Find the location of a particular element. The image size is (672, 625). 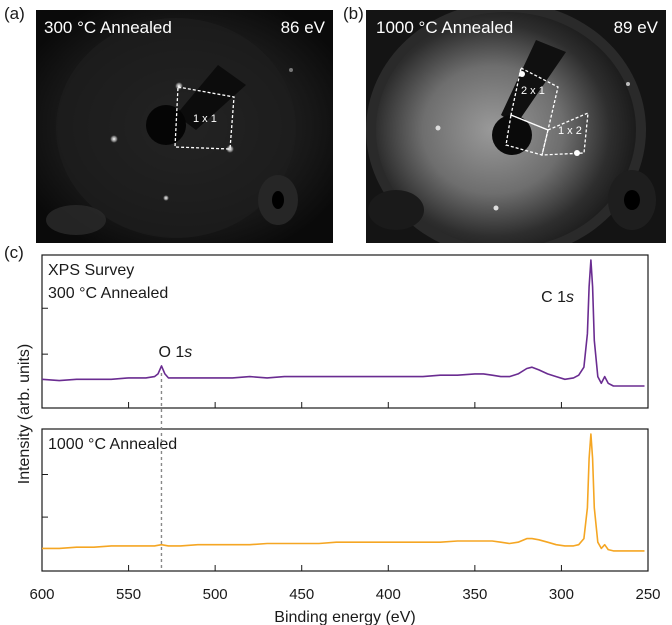

condition-label-1000c: 1000 °C Annealed is located at coordinates (445, 27).